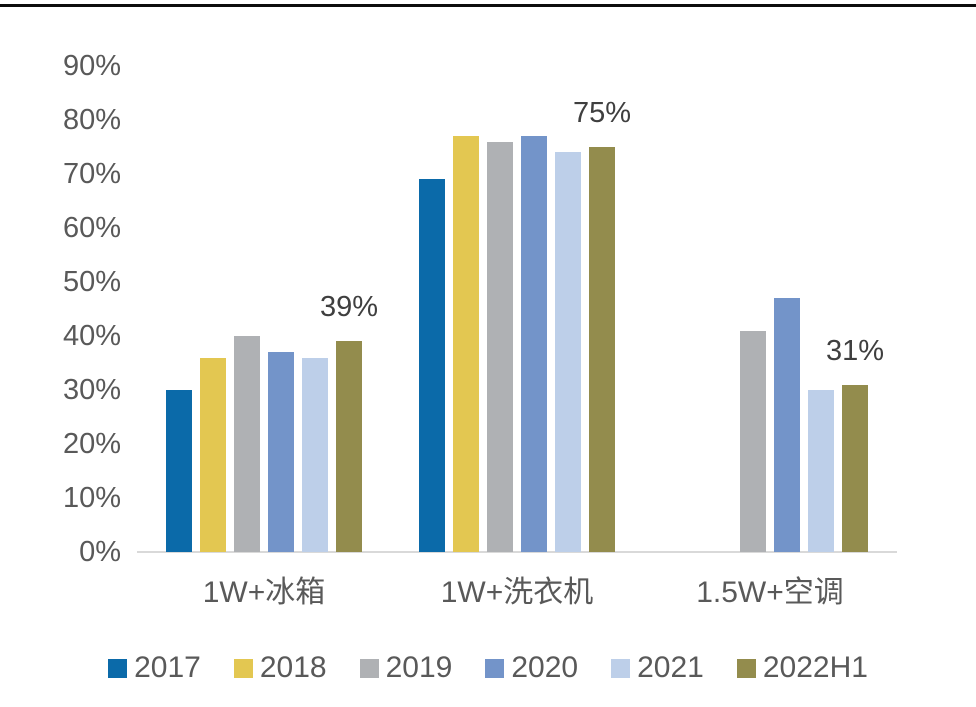 The width and height of the screenshot is (976, 707). Describe the element at coordinates (419, 667) in the screenshot. I see `legend-label: 2019` at that location.